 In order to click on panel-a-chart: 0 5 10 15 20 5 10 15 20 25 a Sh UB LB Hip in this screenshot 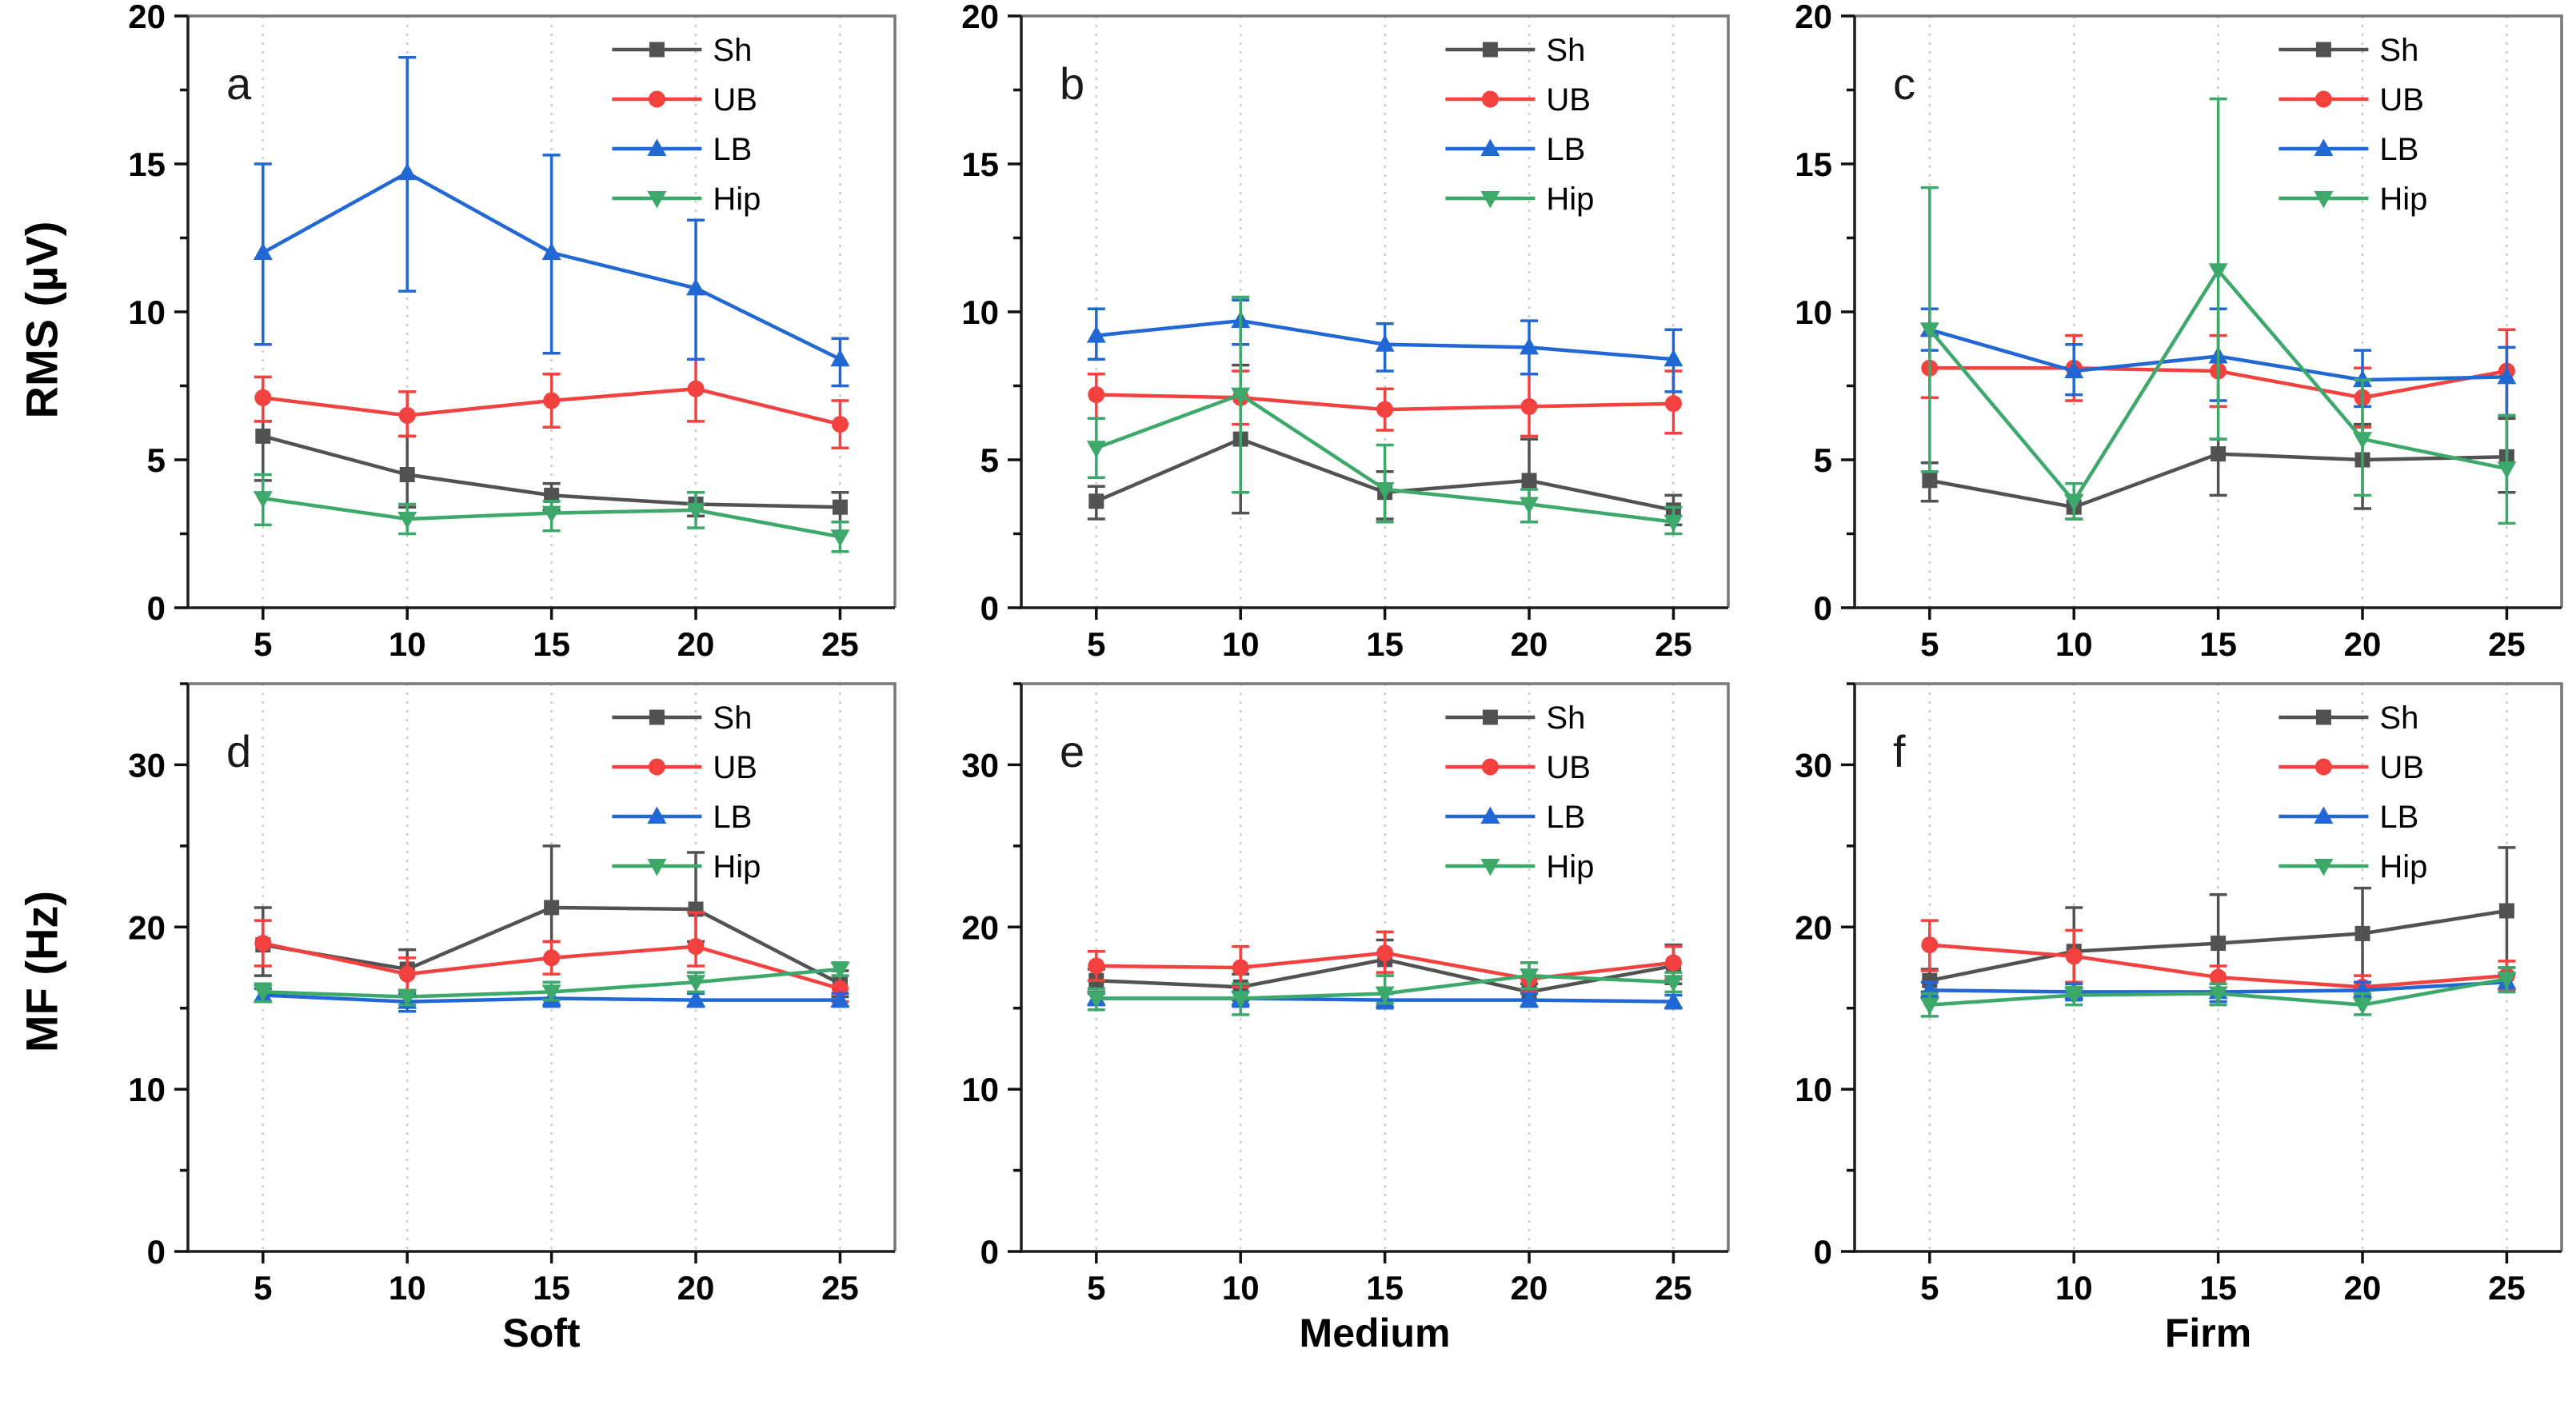, I will do `click(512, 331)`.